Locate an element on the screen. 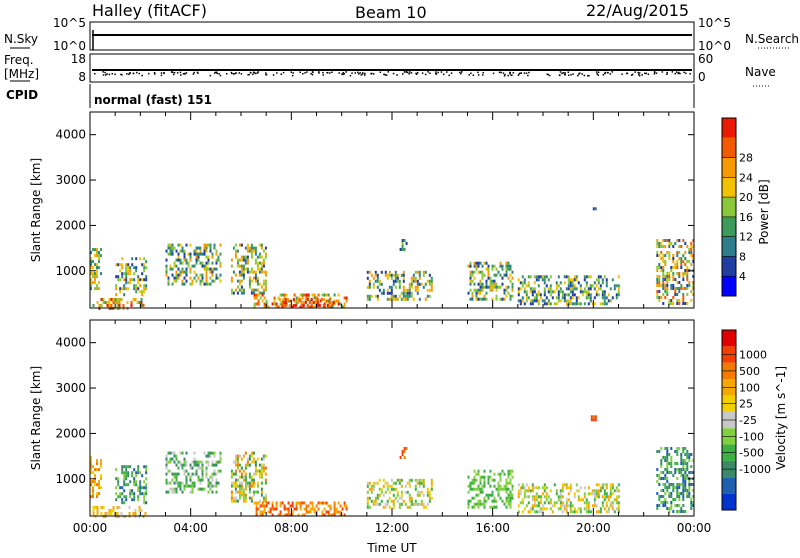 This screenshot has height=558, width=800. nave-series is located at coordinates (392, 74).